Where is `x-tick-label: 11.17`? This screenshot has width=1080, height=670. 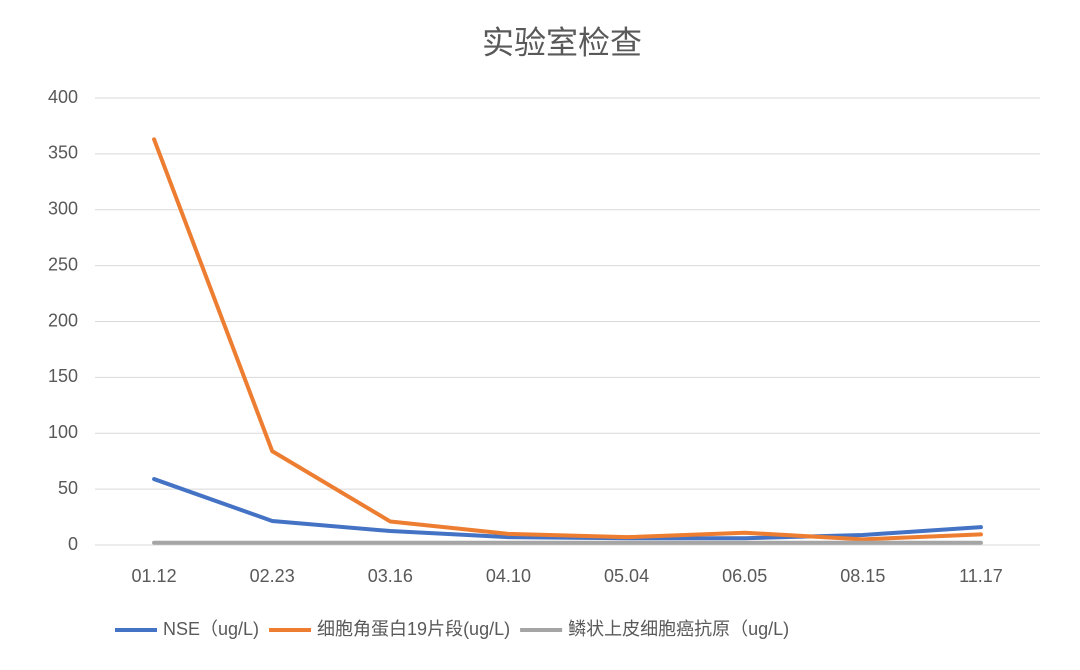 x-tick-label: 11.17 is located at coordinates (981, 576).